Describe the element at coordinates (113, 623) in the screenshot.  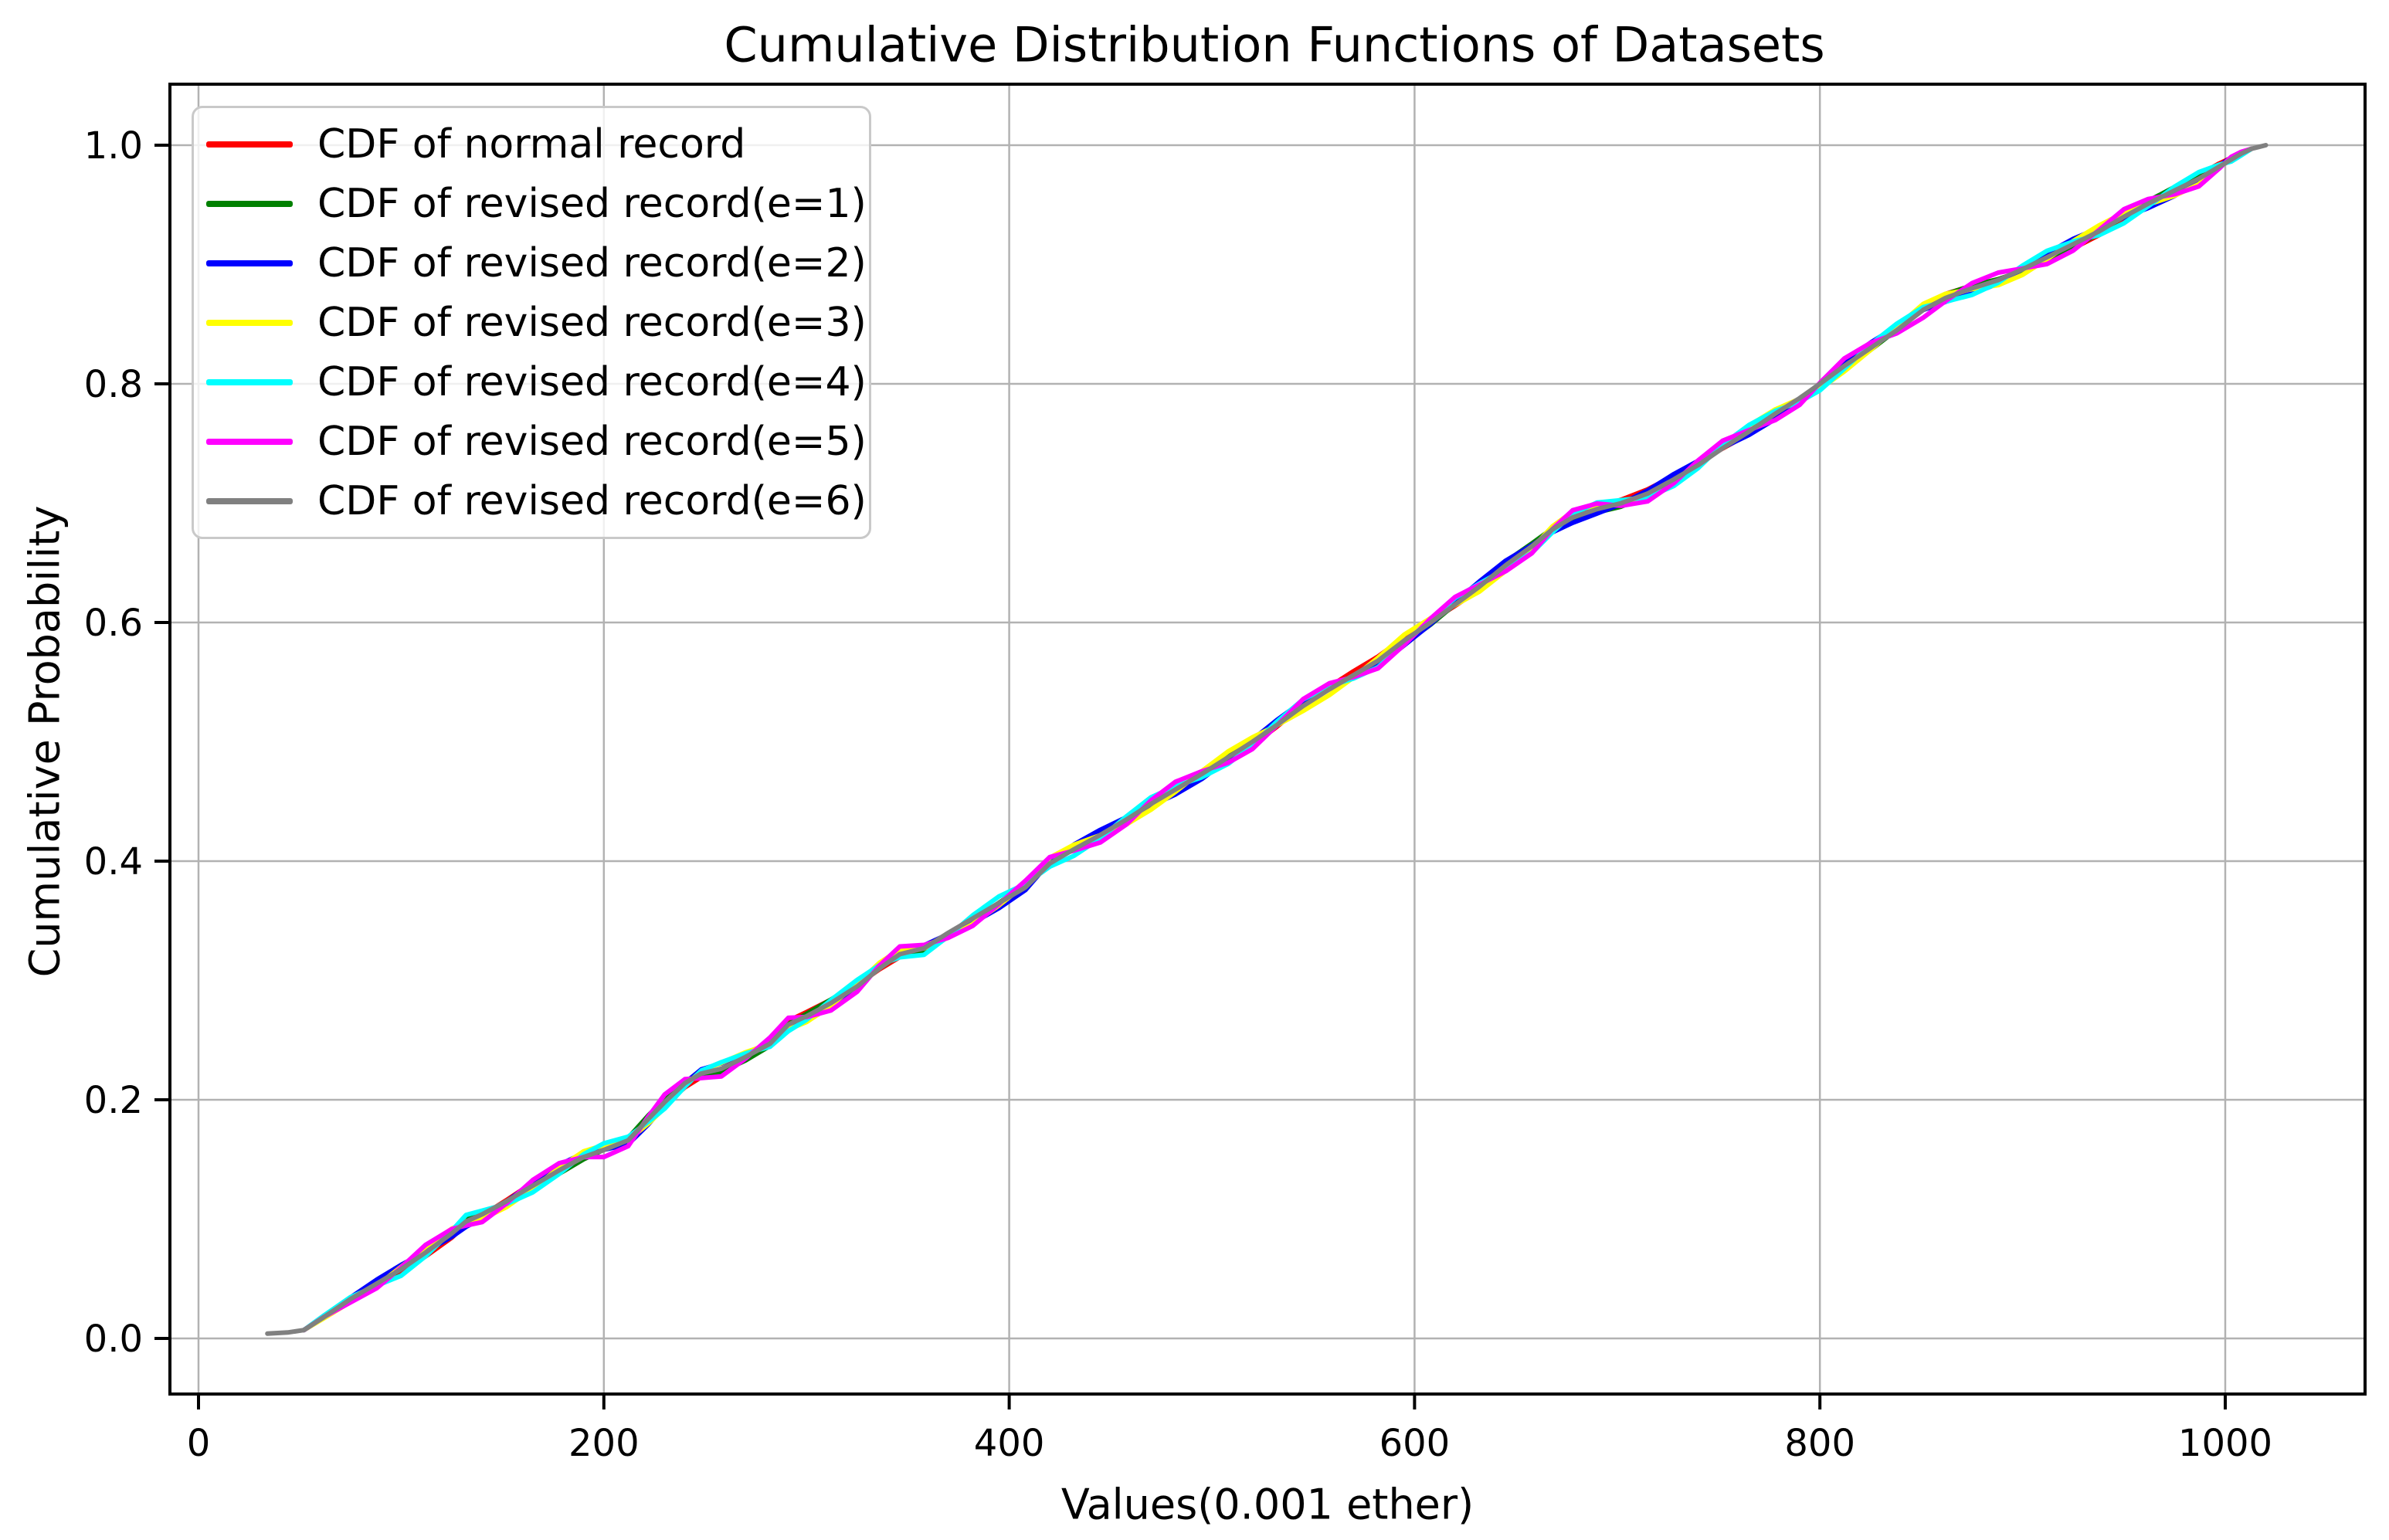
I see `y-tick-label: 0.6` at that location.